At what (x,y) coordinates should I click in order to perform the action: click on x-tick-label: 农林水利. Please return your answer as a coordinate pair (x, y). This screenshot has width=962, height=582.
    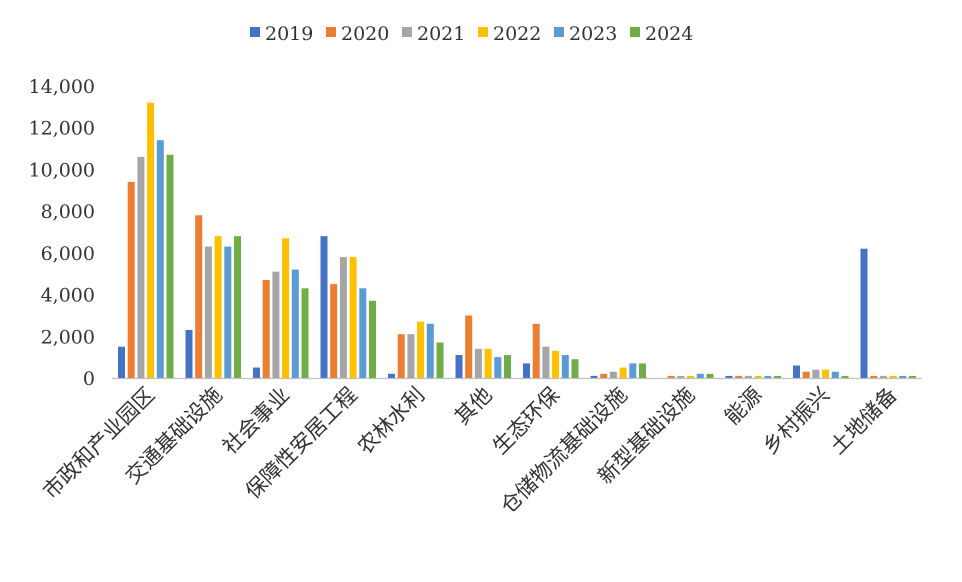
    Looking at the image, I should click on (391, 421).